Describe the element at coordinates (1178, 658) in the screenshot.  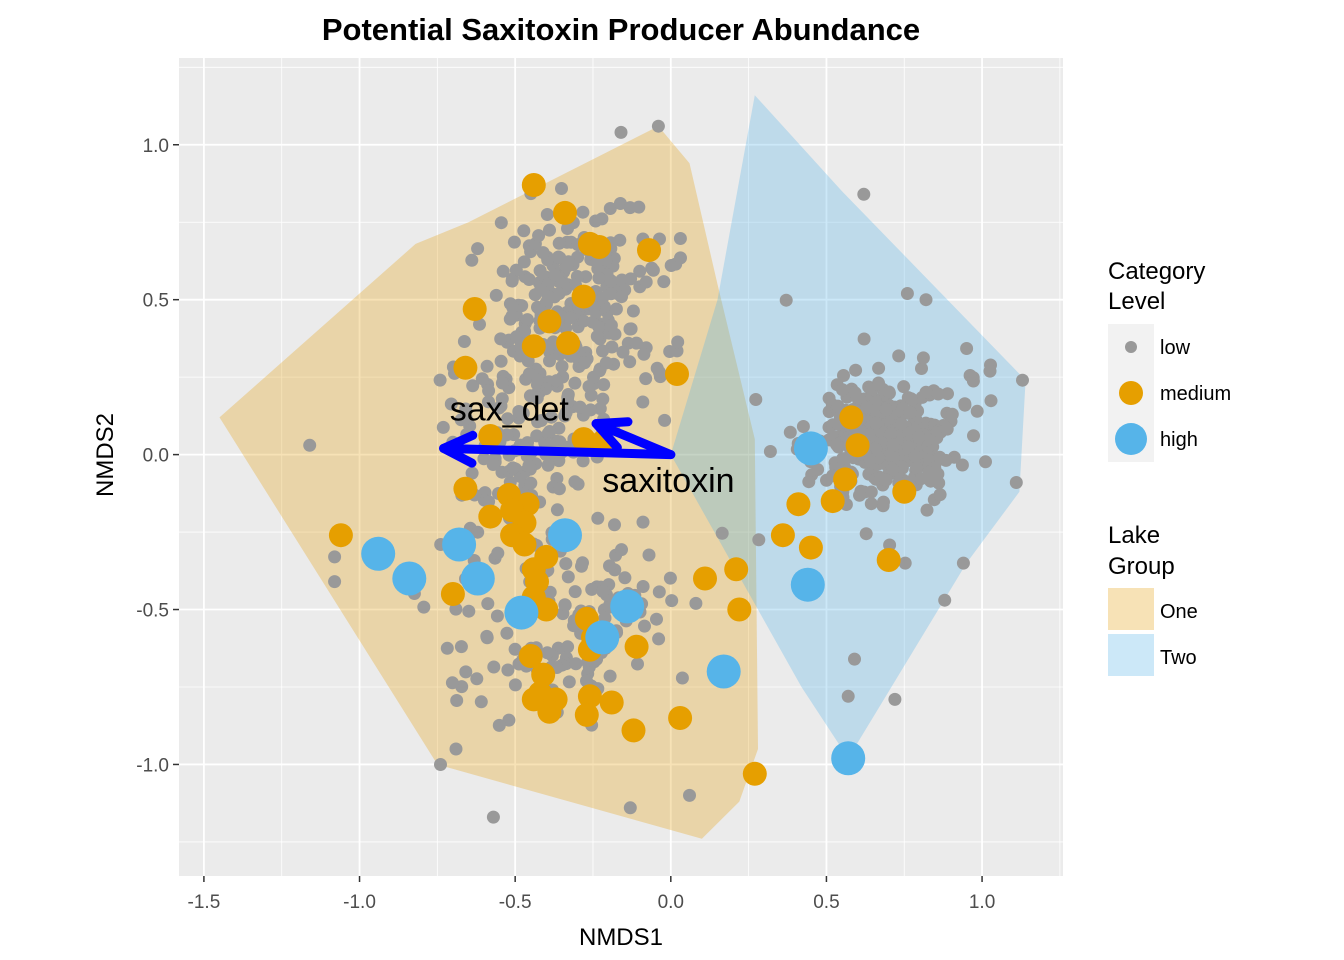
I see `legend-label-two: Two` at that location.